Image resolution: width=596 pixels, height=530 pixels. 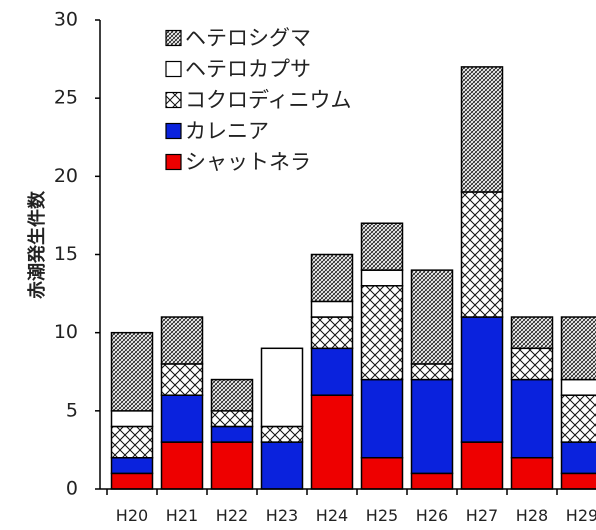 What do you see at coordinates (132, 465) in the screenshot?
I see `bar-segment-h20-s1` at bounding box center [132, 465].